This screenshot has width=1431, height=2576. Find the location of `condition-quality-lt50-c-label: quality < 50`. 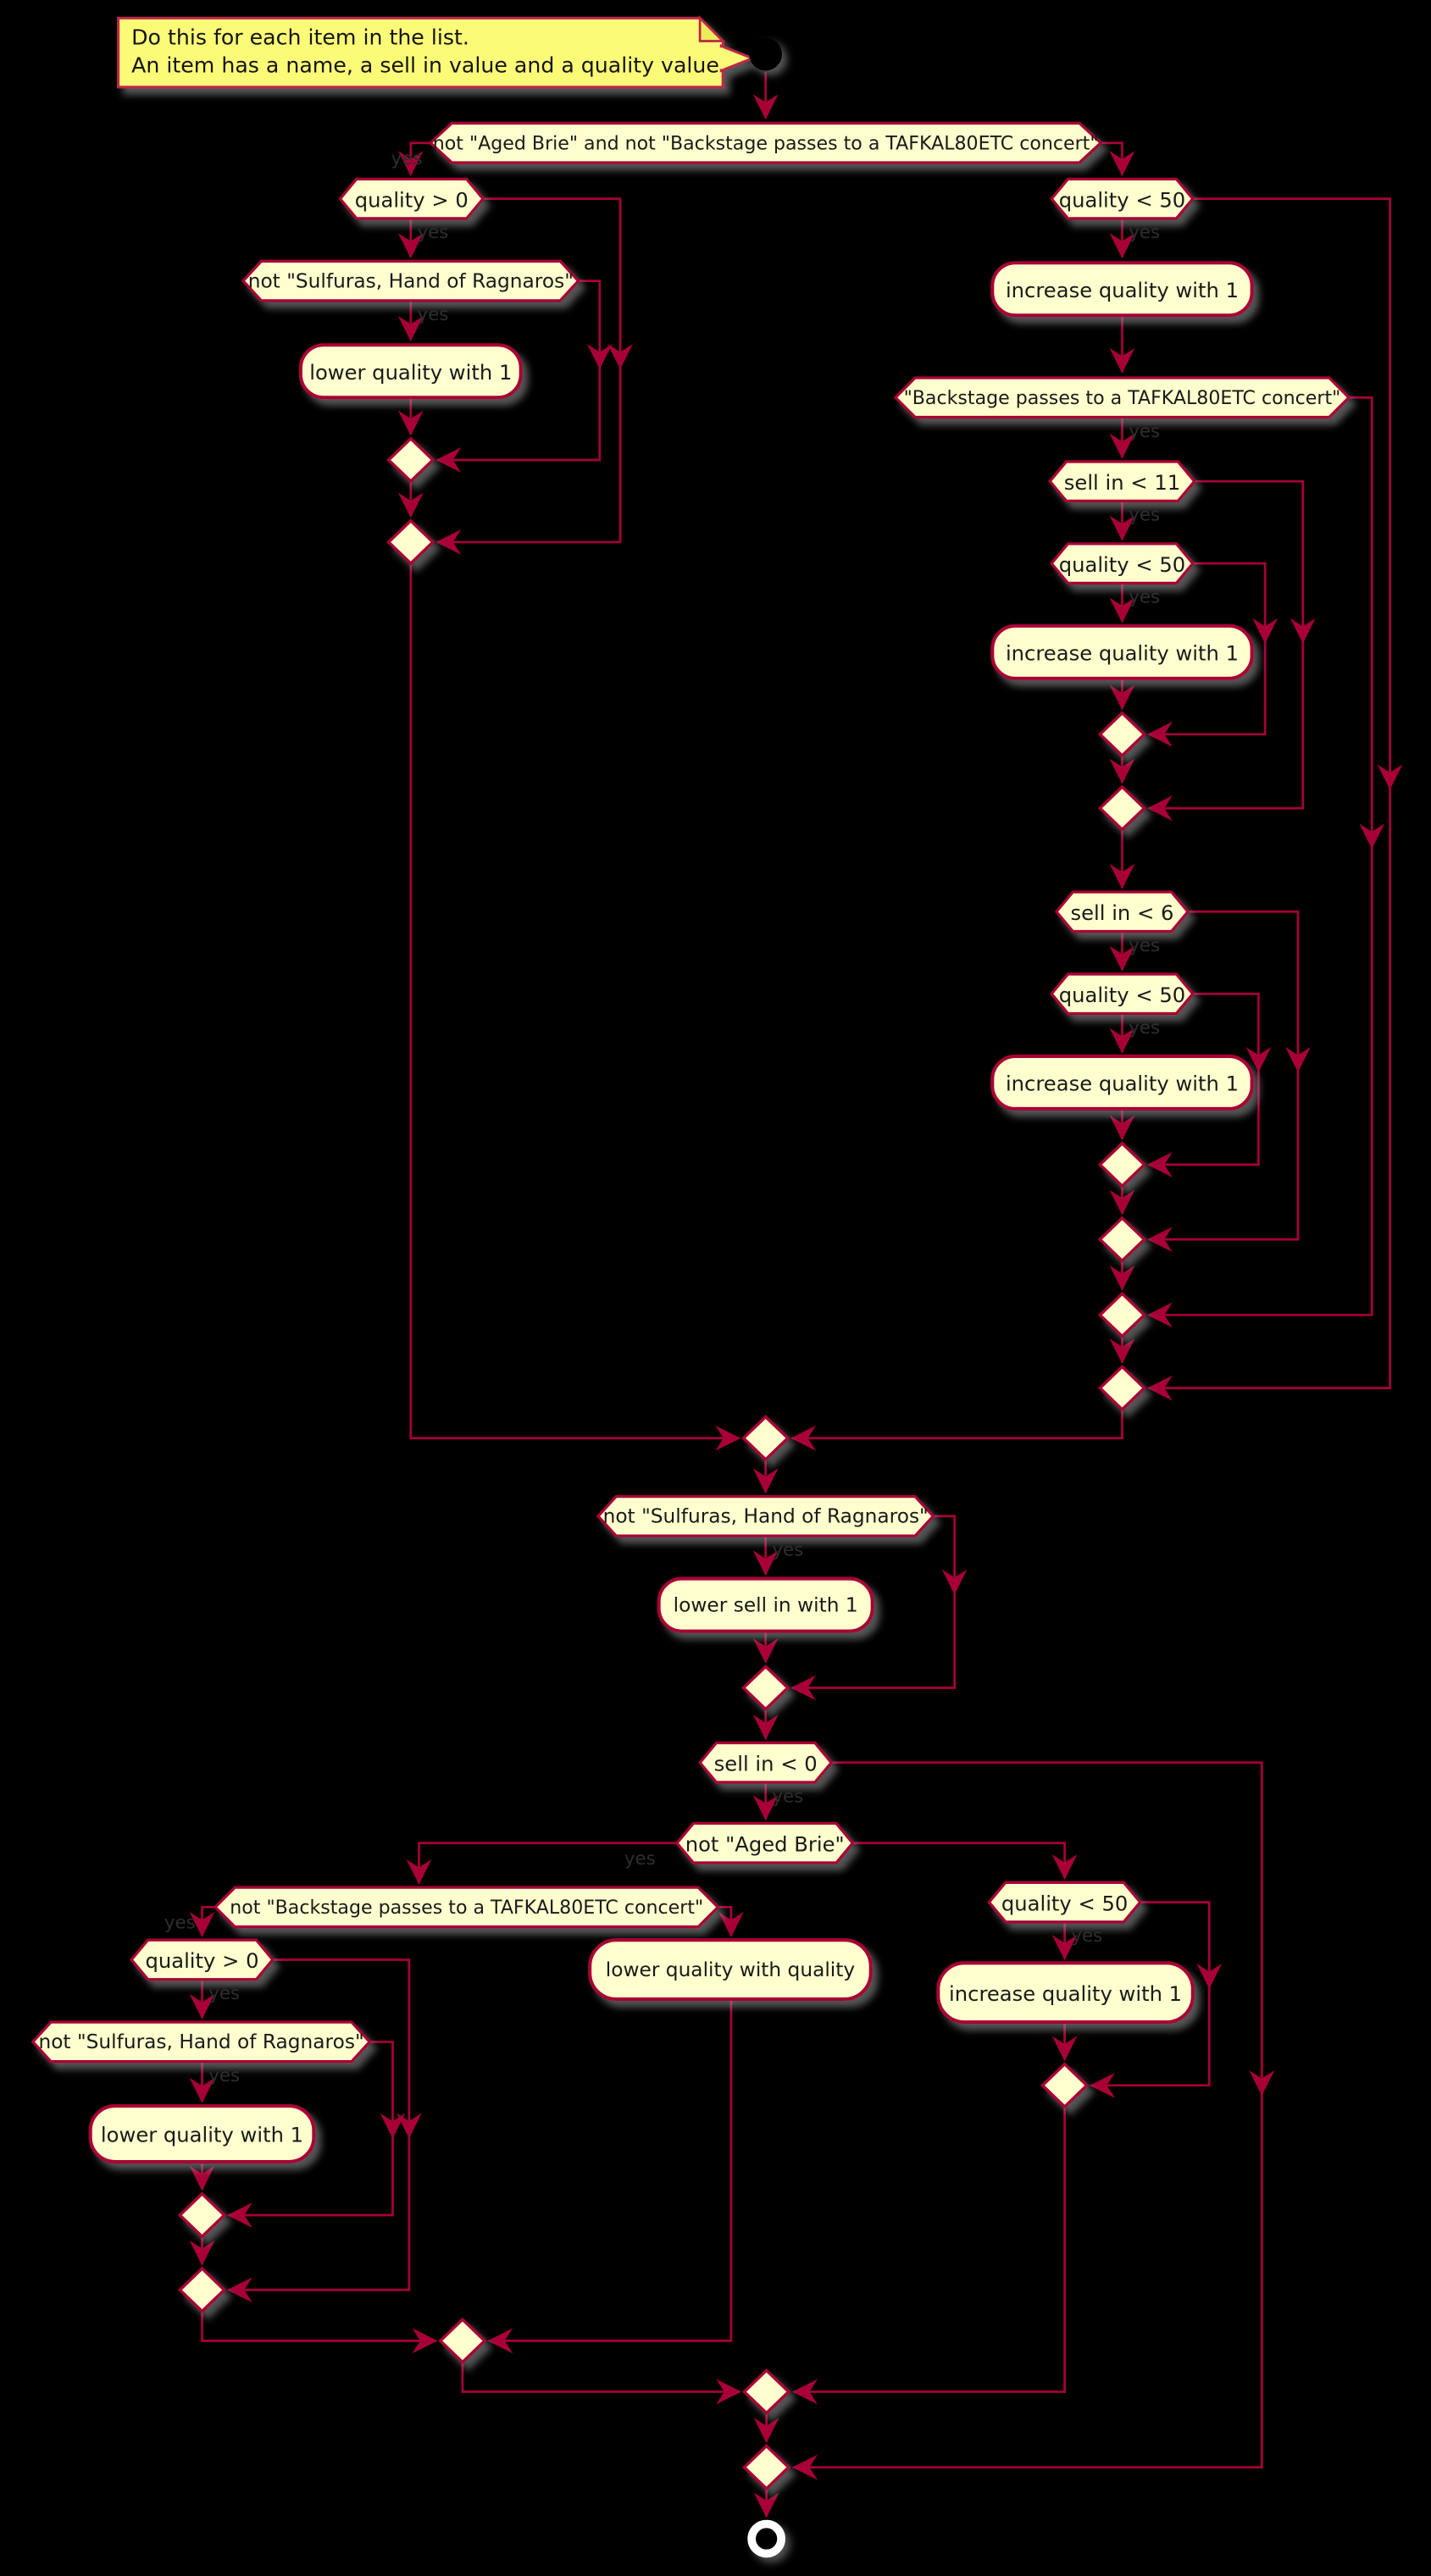

condition-quality-lt50-c-label: quality < 50 is located at coordinates (1122, 993).